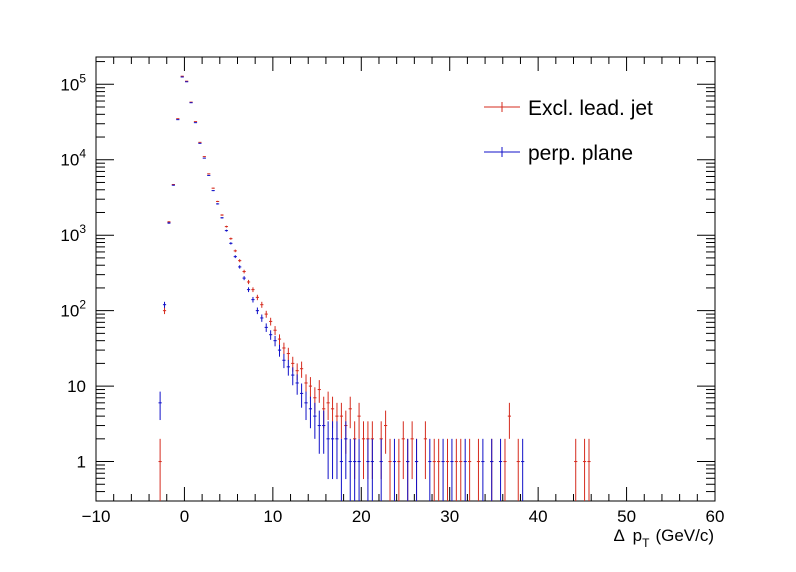 This screenshot has height=572, width=796. I want to click on y-tick-labels: 1 10 10² 10³ 10⁴ 10⁵, so click(73, 271).